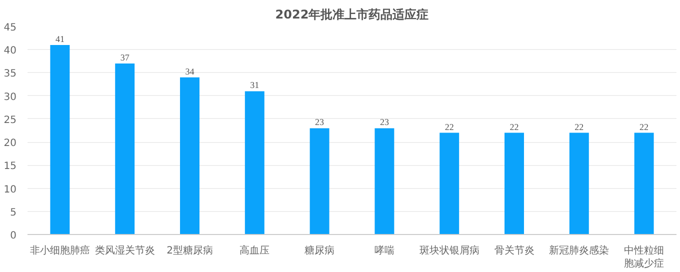 This screenshot has width=680, height=272. I want to click on x-tick-label: 斑块状银屑病, so click(449, 250).